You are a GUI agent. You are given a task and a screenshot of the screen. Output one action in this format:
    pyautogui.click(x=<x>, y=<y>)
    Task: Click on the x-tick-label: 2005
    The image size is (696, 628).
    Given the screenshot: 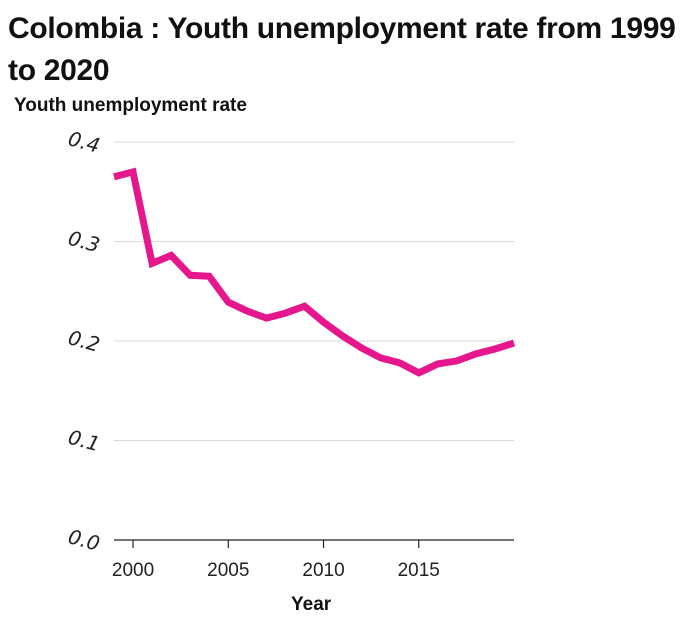 What is the action you would take?
    pyautogui.click(x=228, y=570)
    